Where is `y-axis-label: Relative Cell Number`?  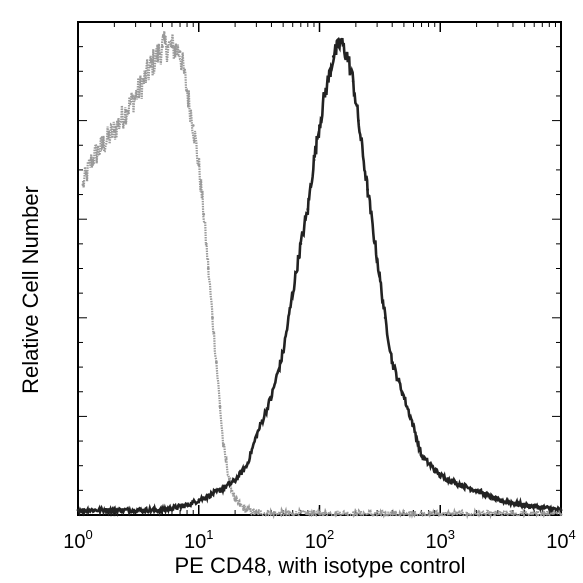
y-axis-label: Relative Cell Number is located at coordinates (30, 290).